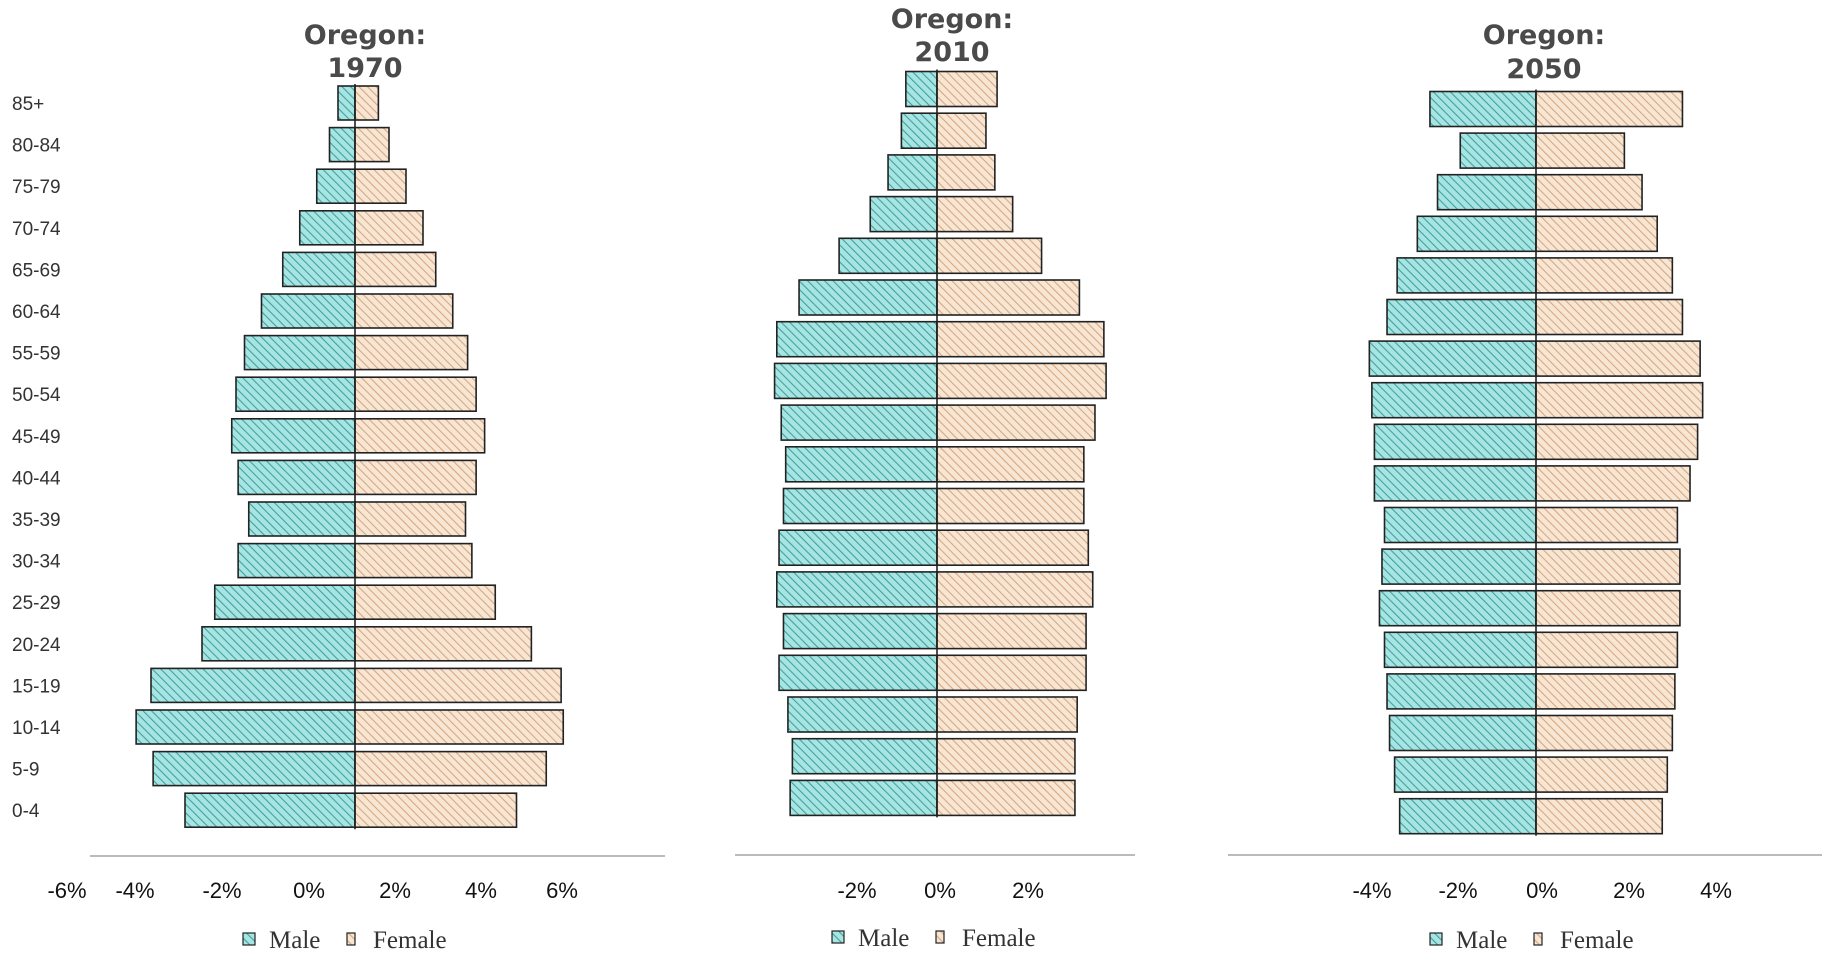  What do you see at coordinates (36, 146) in the screenshot?
I see `age-label: 80-84` at bounding box center [36, 146].